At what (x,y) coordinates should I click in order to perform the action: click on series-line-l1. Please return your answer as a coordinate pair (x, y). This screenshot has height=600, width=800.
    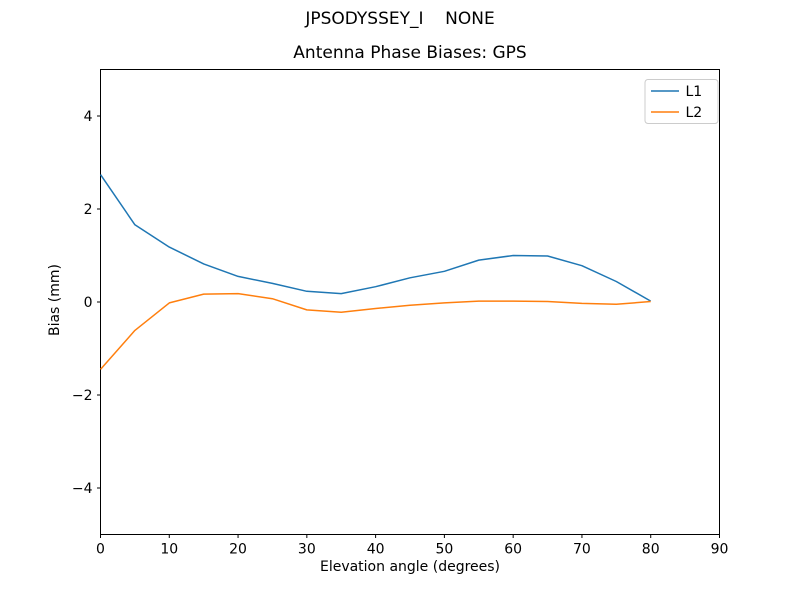
    Looking at the image, I should click on (375, 238).